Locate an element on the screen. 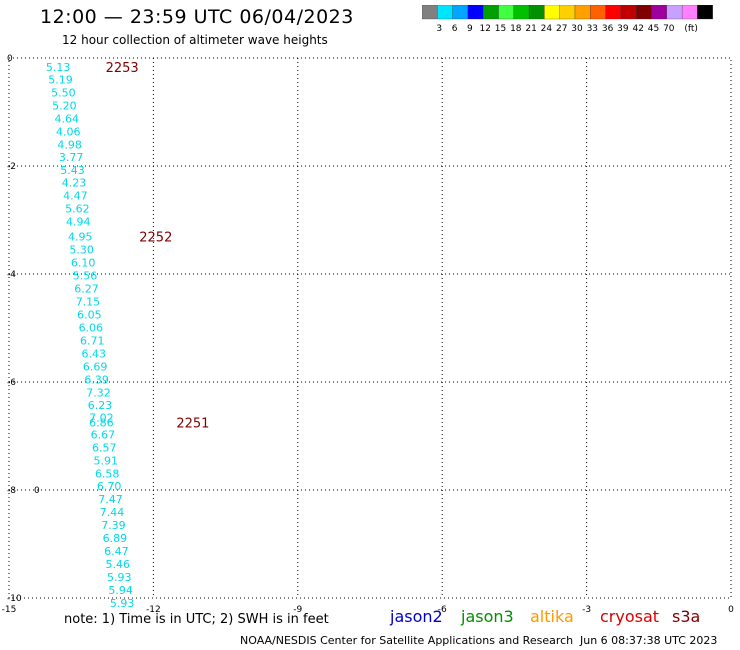  wave-height-value: 5.94 is located at coordinates (120, 590).